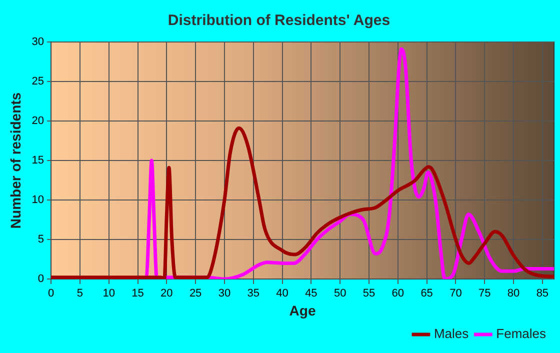  Describe the element at coordinates (38, 42) in the screenshot. I see `y-tick-label: 30` at that location.